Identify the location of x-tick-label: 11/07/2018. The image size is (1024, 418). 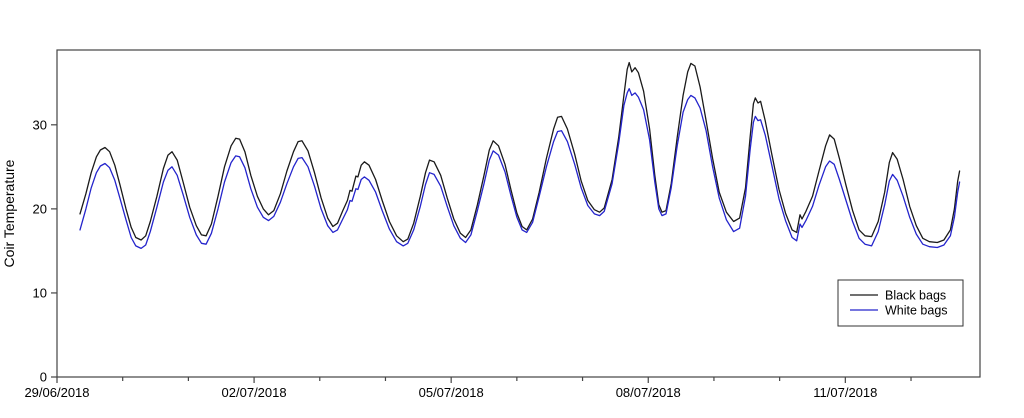
(845, 392).